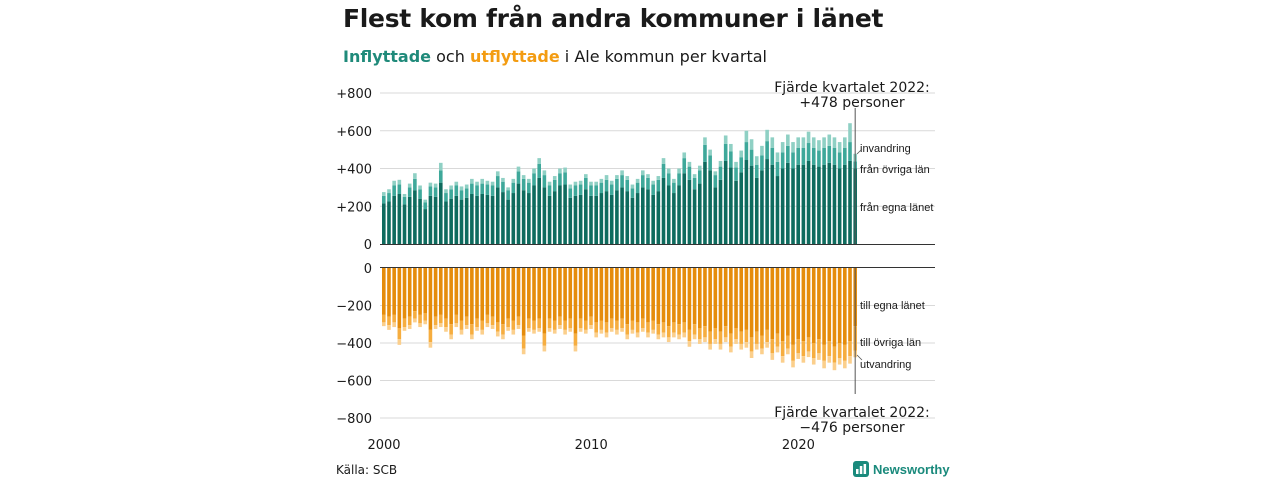  Describe the element at coordinates (354, 344) in the screenshot. I see `ytick-bottom: −400` at that location.